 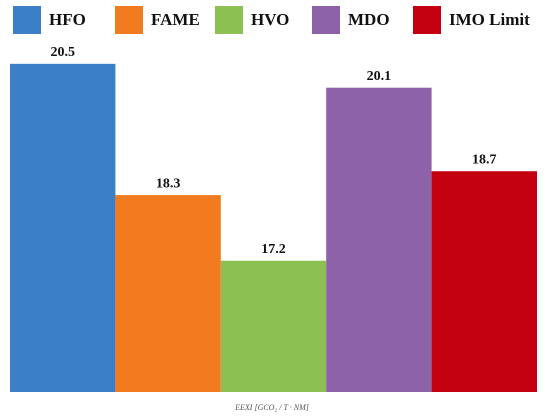 What do you see at coordinates (484, 159) in the screenshot?
I see `value-label: 18.7` at bounding box center [484, 159].